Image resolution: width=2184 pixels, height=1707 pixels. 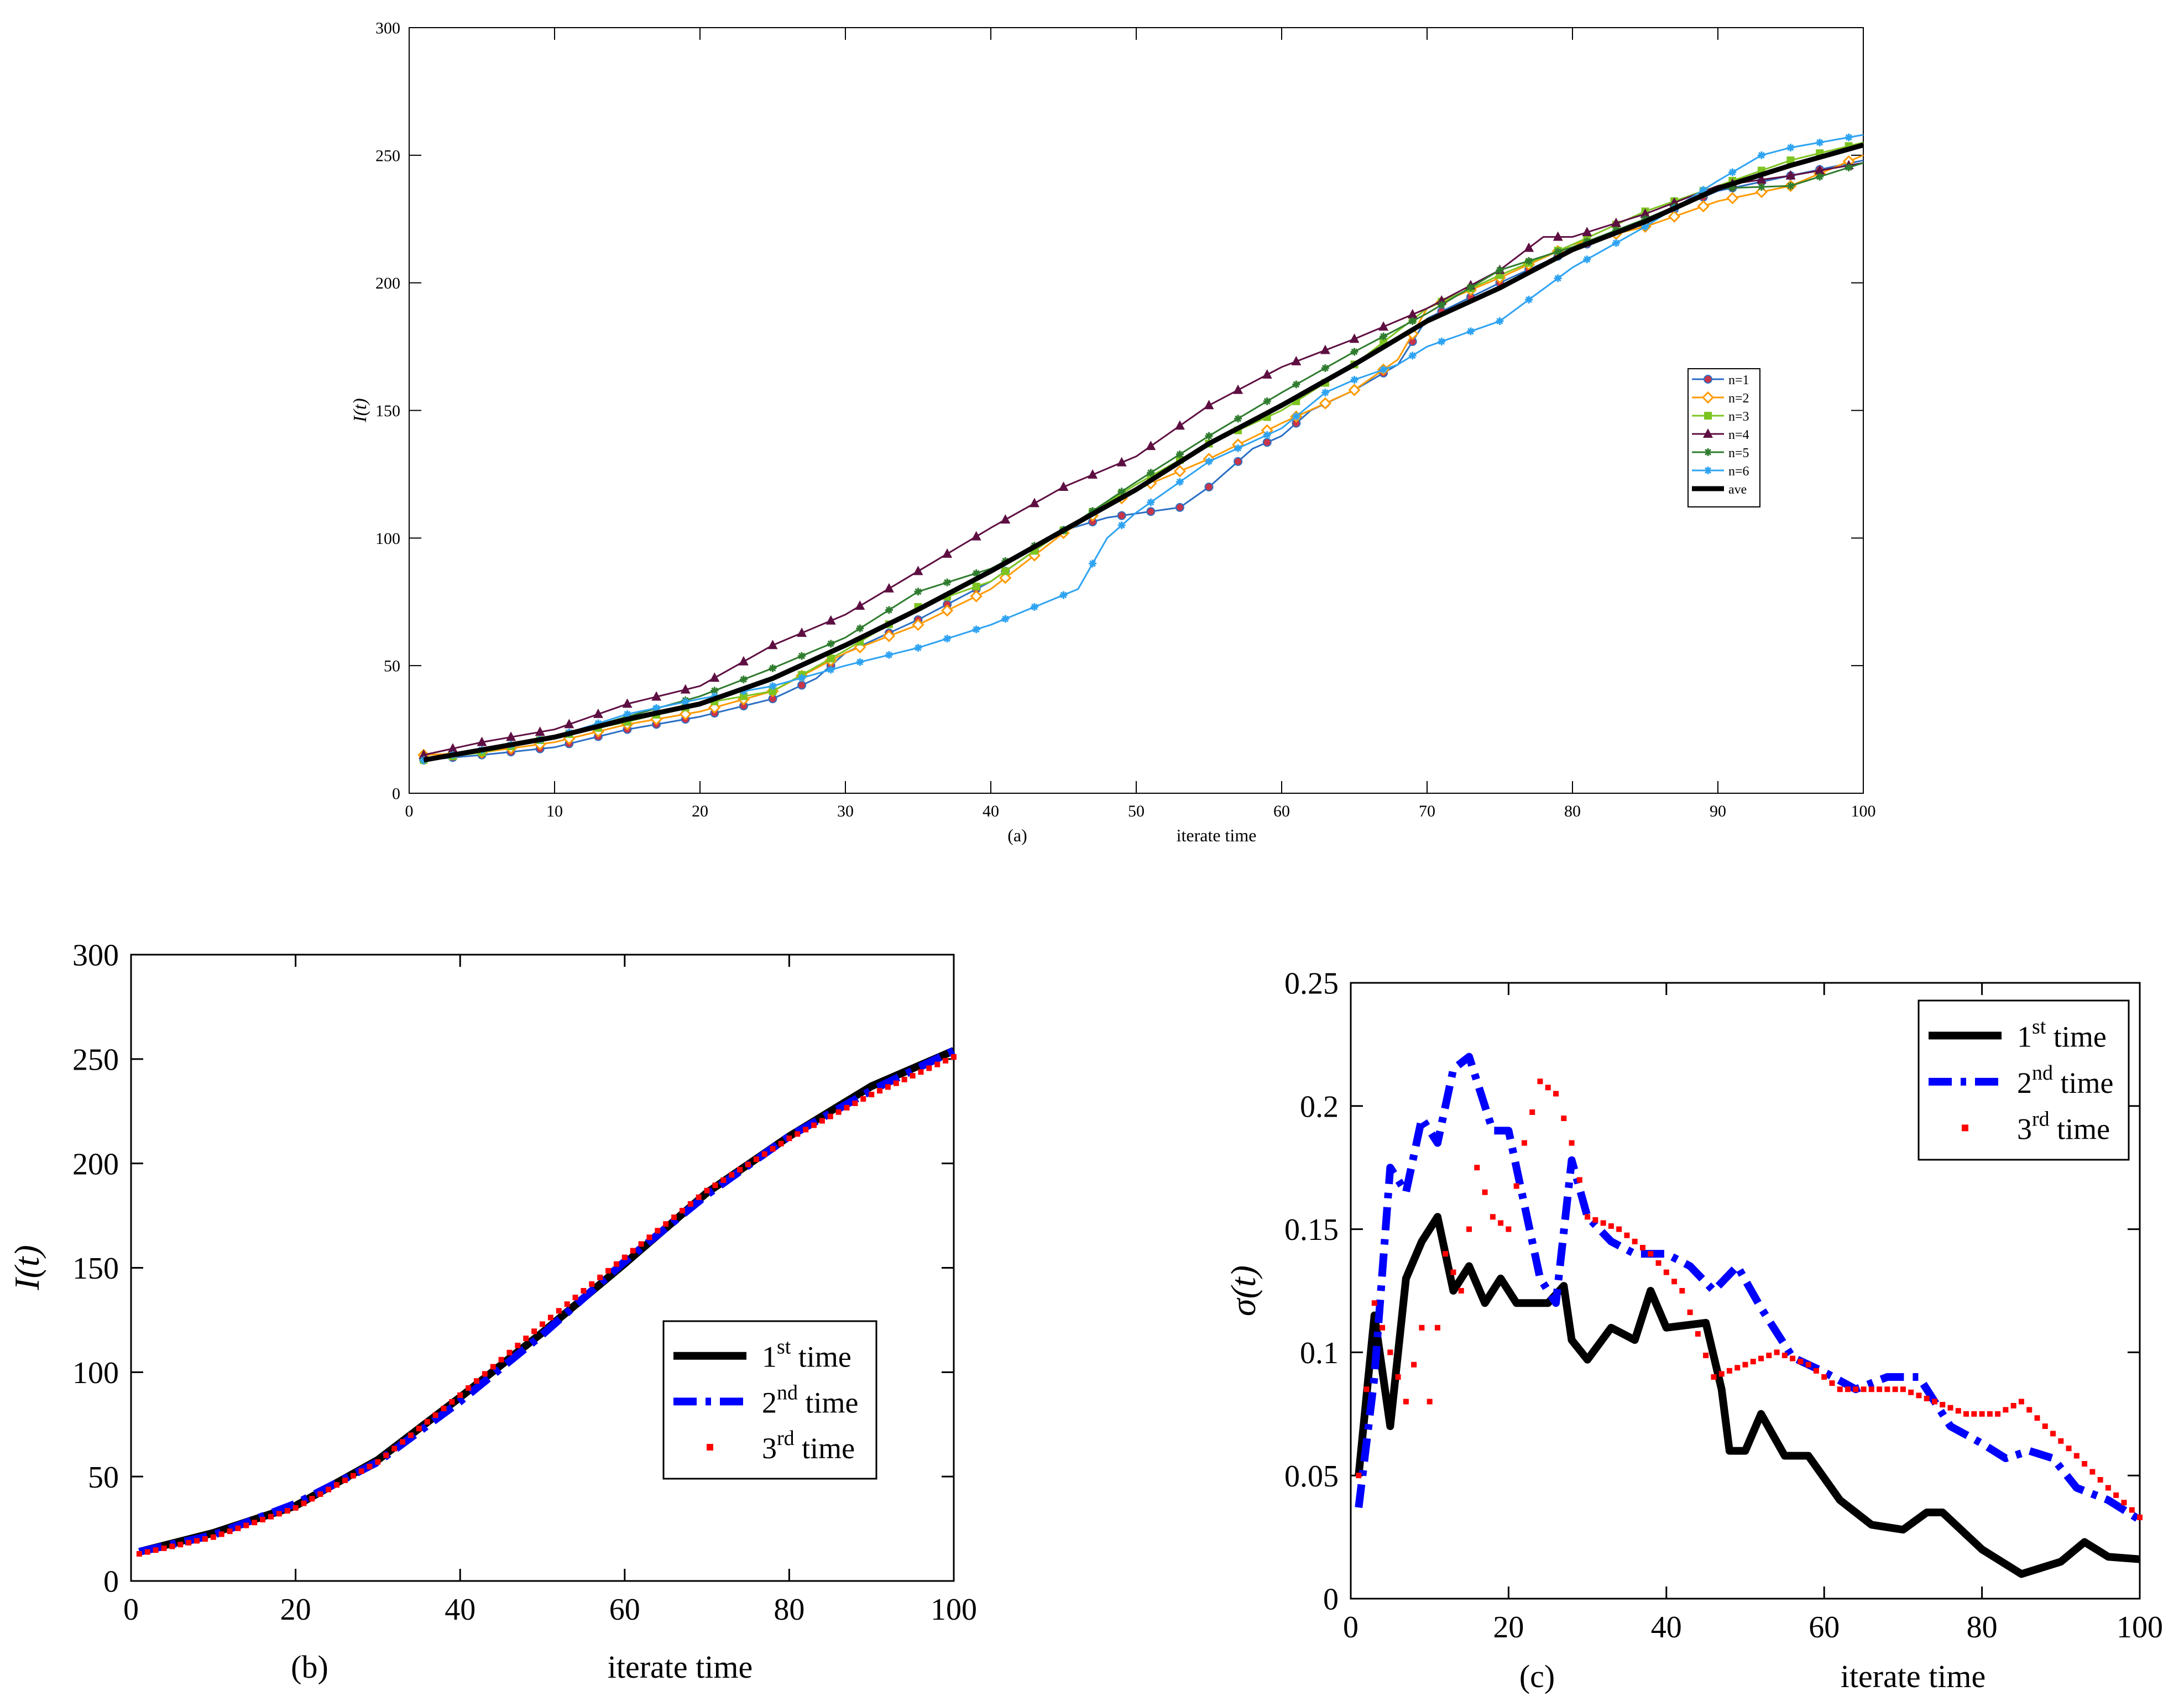 I want to click on x-tick-label: 20, so click(x=1508, y=1627).